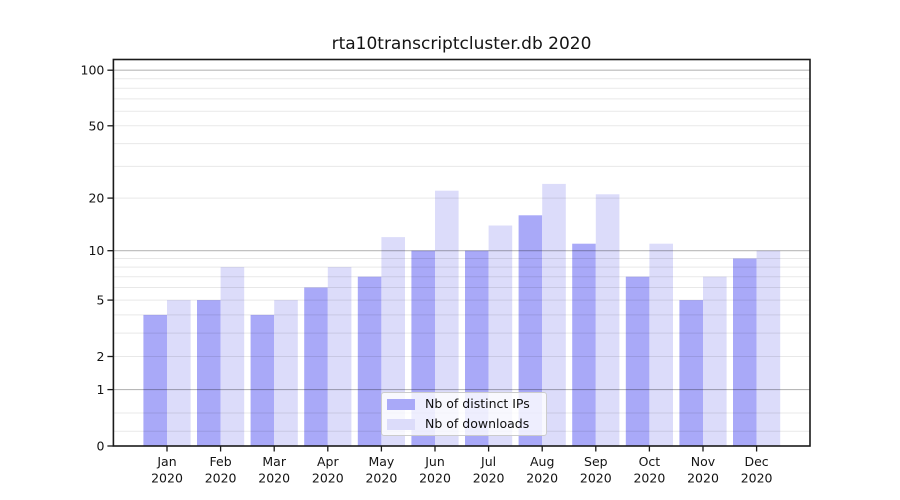 Image resolution: width=900 pixels, height=500 pixels. Describe the element at coordinates (649, 470) in the screenshot. I see `x-tick-label: Oct 2020` at that location.